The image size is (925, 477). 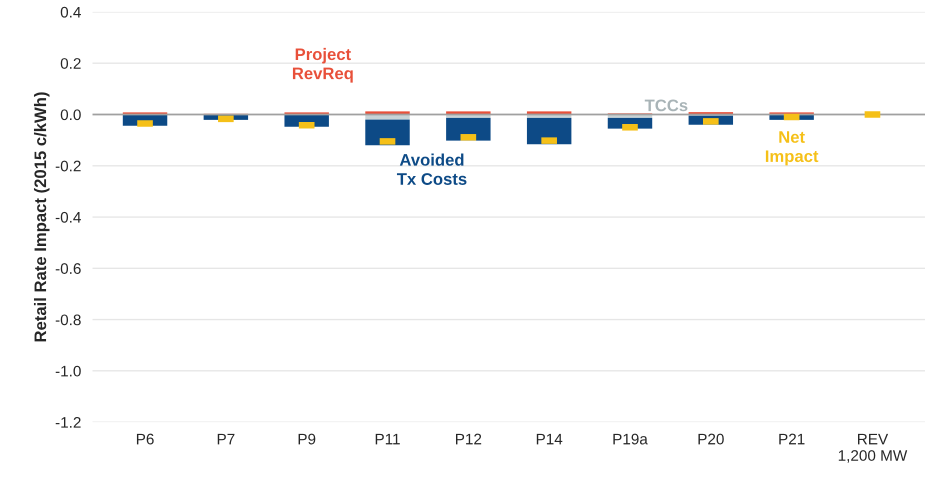 I want to click on y-tick-label: -0.6, so click(x=68, y=268).